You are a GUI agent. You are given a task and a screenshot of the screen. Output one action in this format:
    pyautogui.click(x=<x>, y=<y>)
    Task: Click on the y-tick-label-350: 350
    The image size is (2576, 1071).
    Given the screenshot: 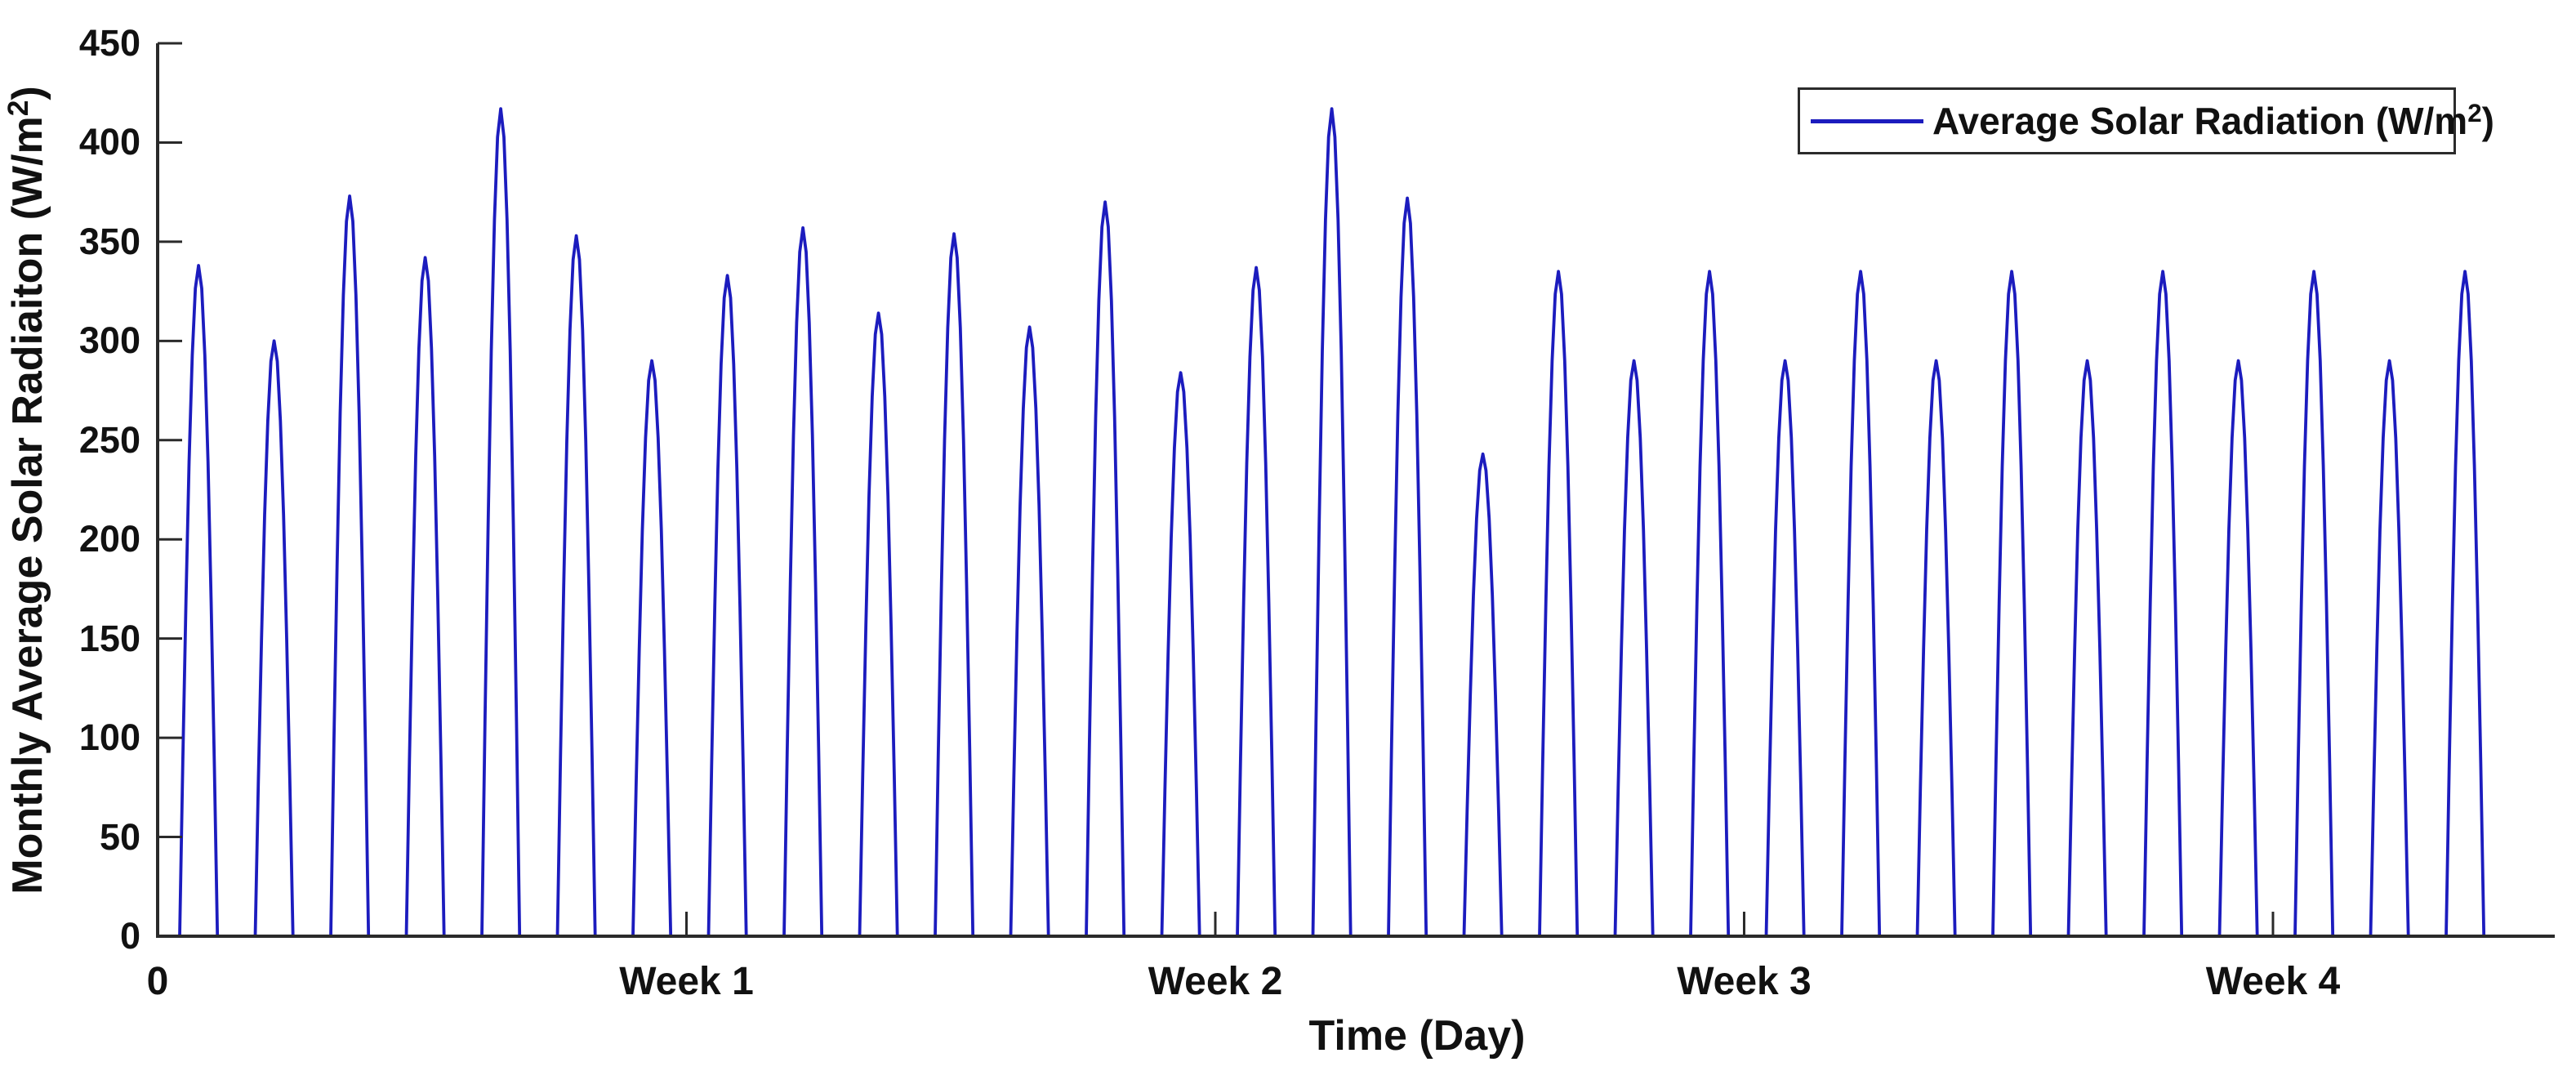 What is the action you would take?
    pyautogui.click(x=109, y=241)
    